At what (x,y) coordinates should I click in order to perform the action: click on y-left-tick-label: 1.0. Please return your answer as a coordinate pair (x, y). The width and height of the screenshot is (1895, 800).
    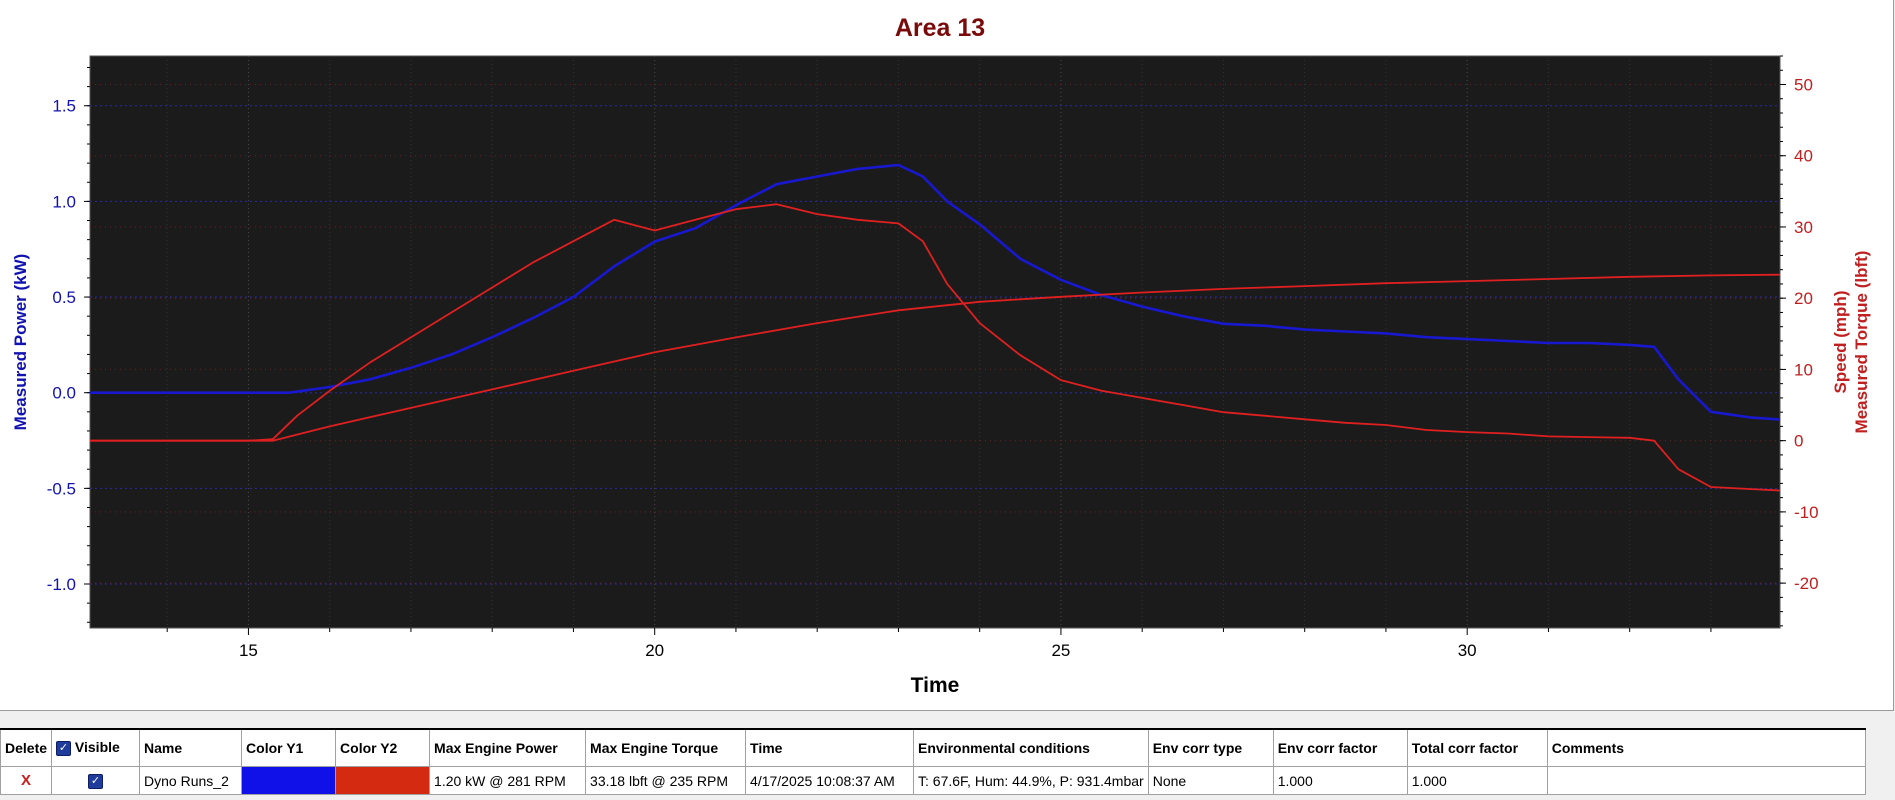
    Looking at the image, I should click on (64, 201).